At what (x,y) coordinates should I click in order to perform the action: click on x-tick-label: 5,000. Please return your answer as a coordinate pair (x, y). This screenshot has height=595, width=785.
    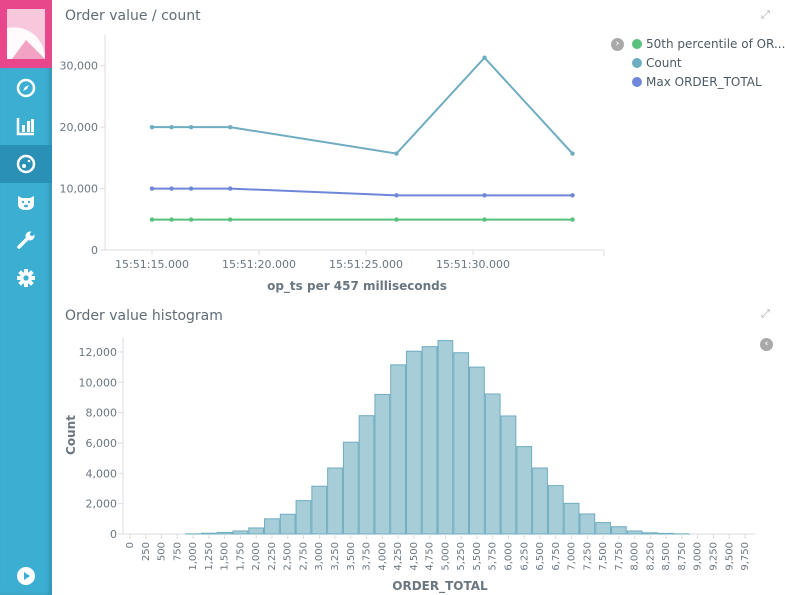
    Looking at the image, I should click on (445, 556).